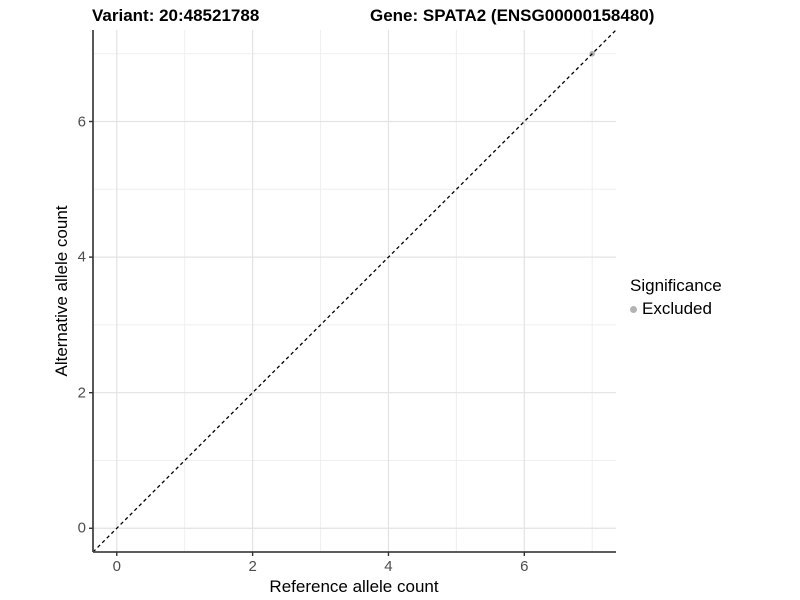 Image resolution: width=800 pixels, height=600 pixels. I want to click on x-tick-label: 0, so click(116, 566).